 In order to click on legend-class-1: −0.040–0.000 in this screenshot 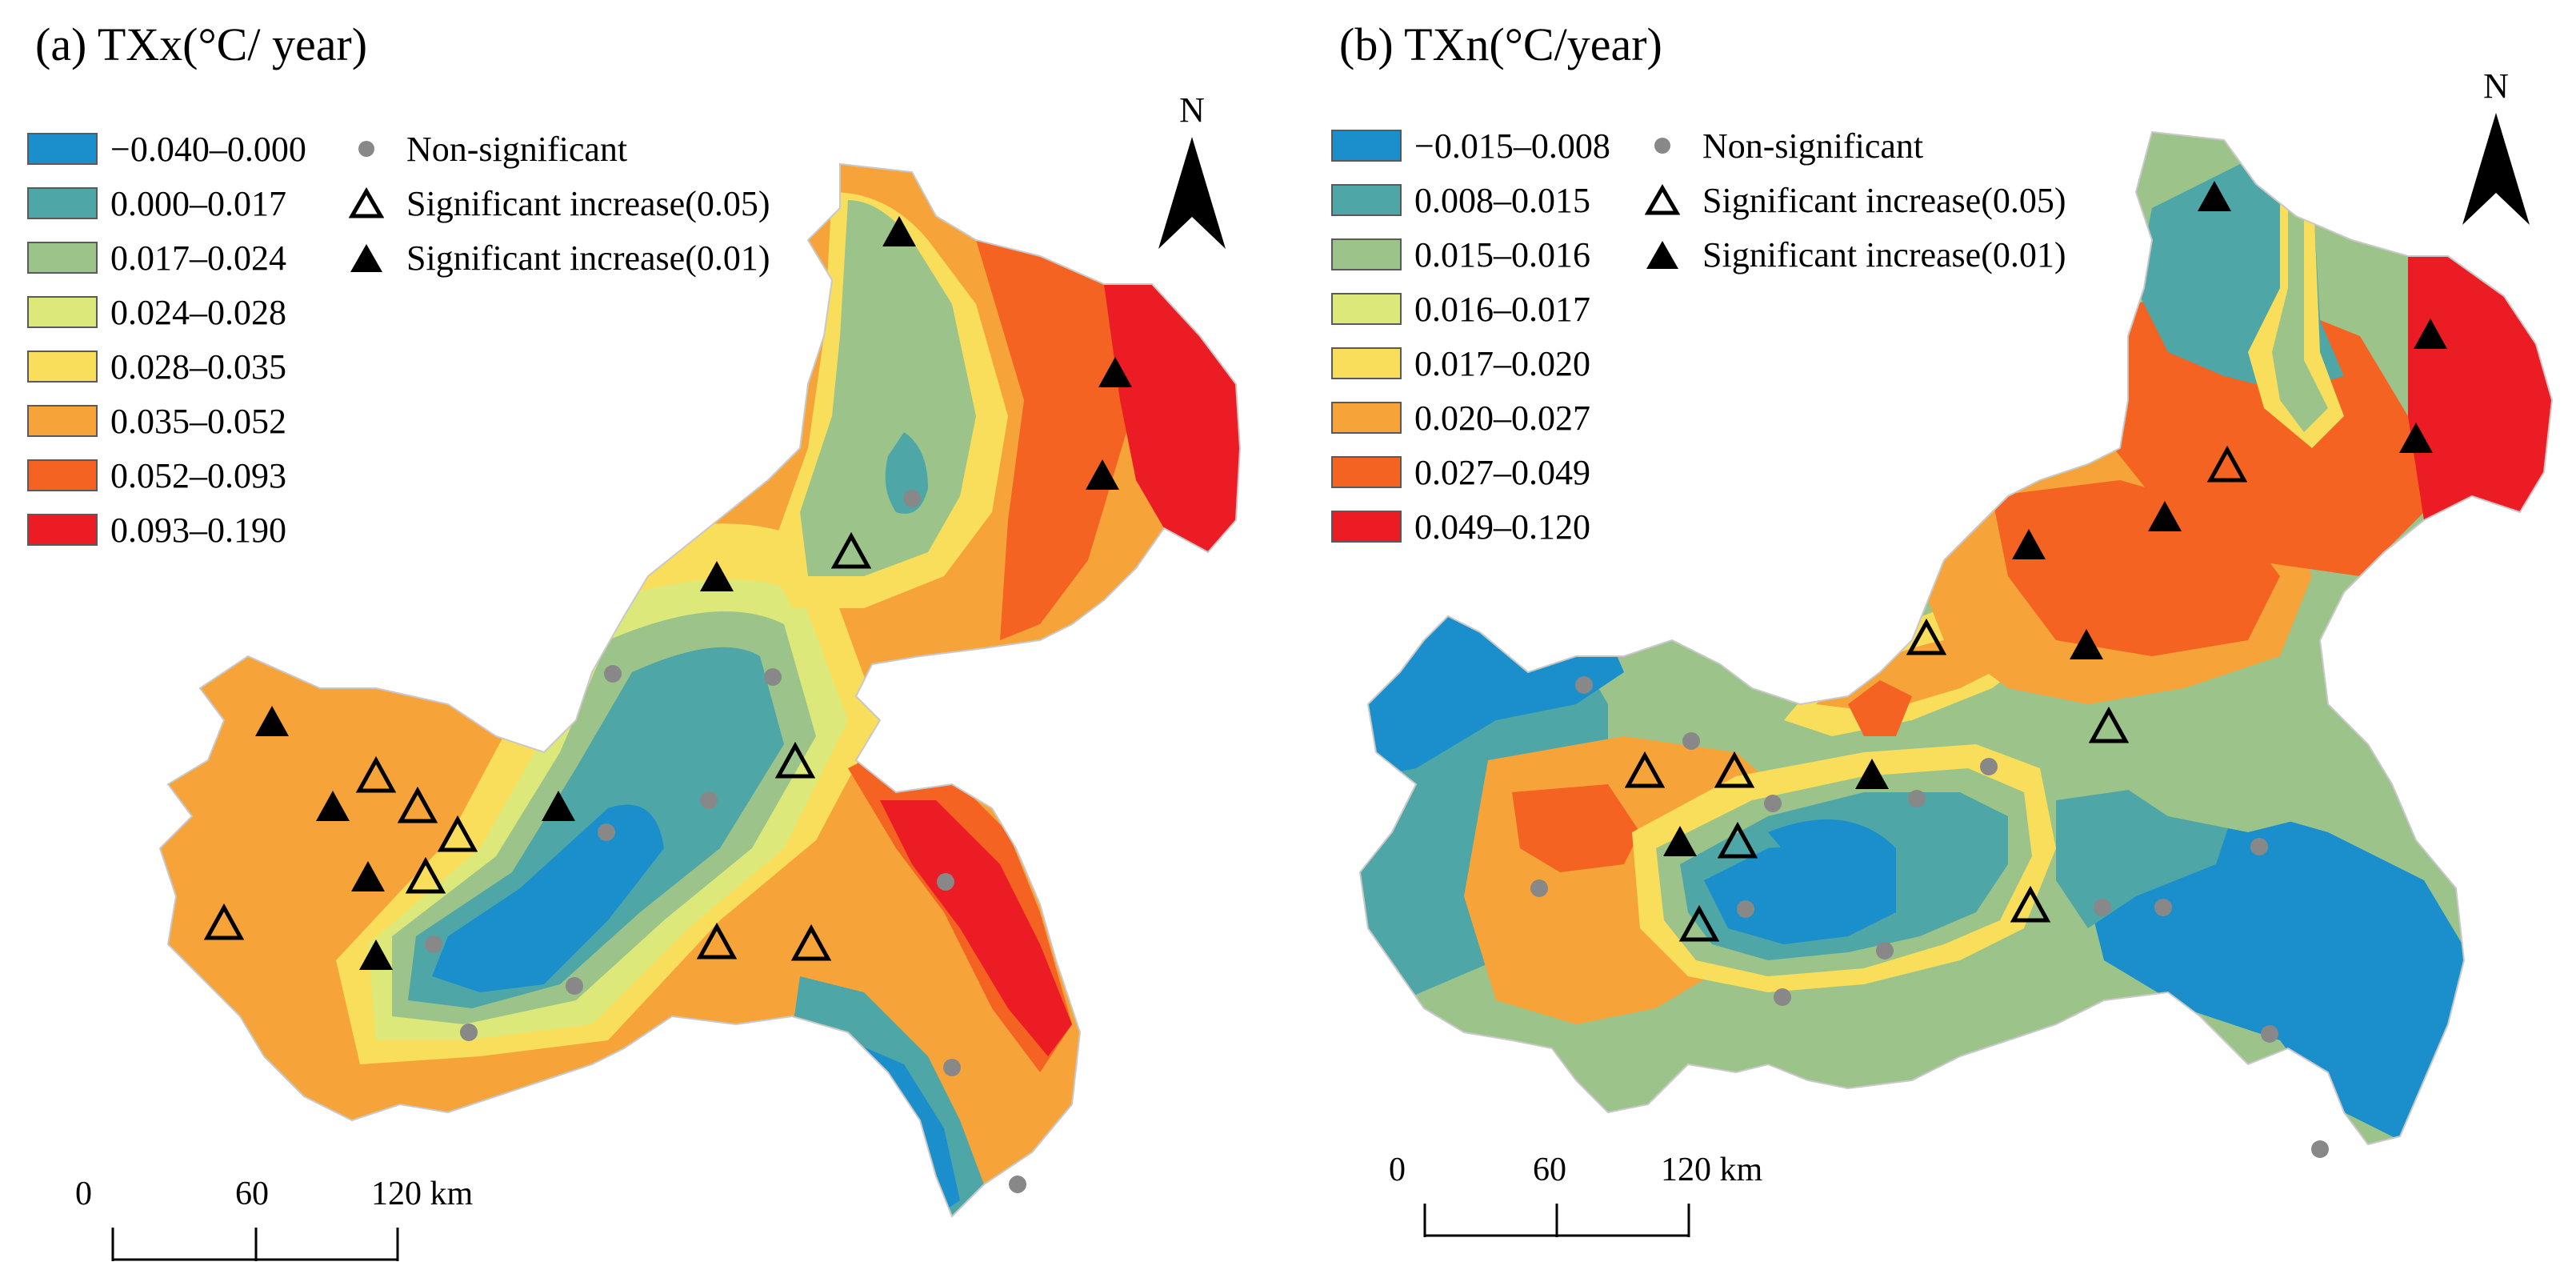, I will do `click(166, 149)`.